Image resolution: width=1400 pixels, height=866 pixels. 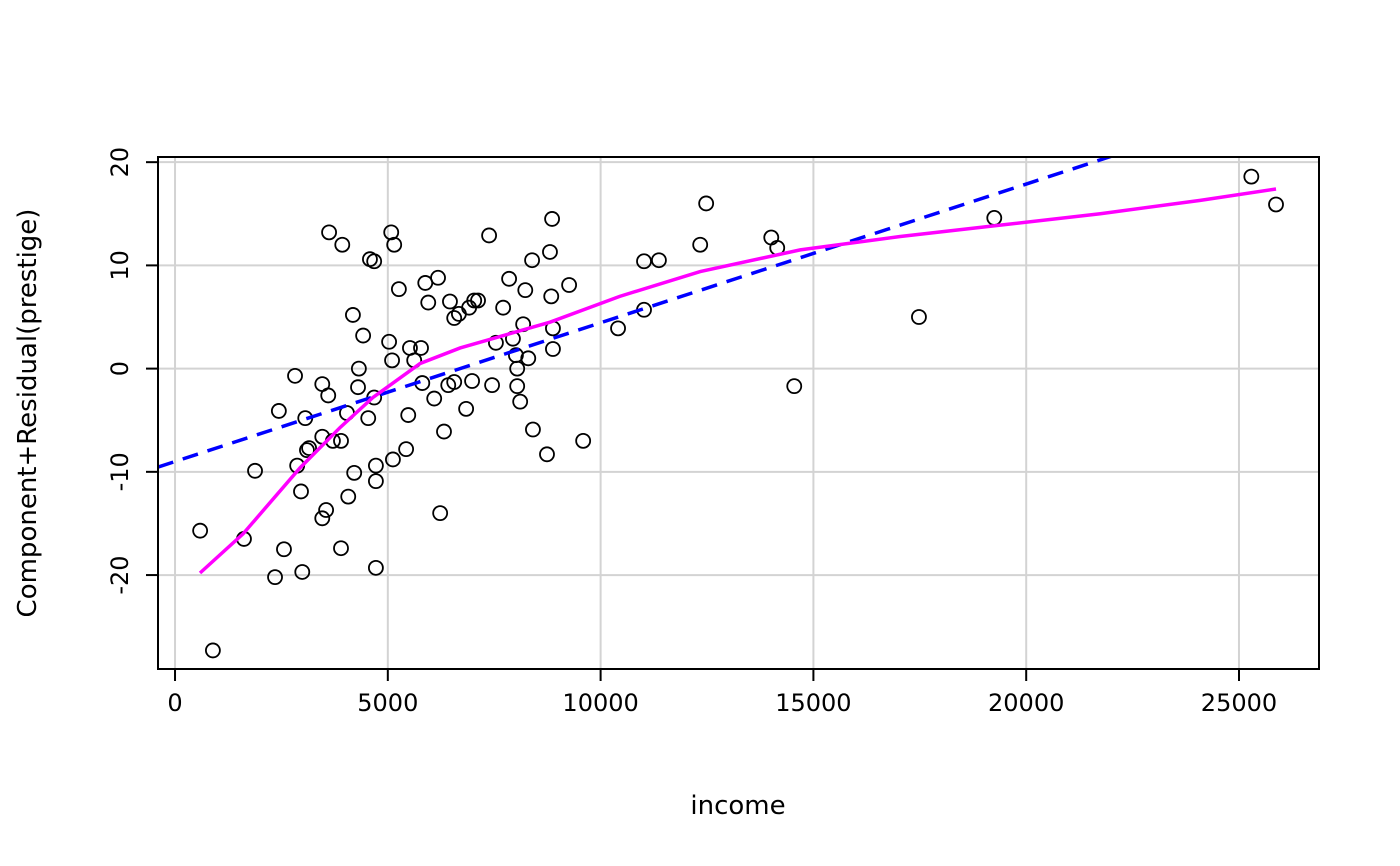 I want to click on x-tick-label: 5000, so click(x=387, y=703).